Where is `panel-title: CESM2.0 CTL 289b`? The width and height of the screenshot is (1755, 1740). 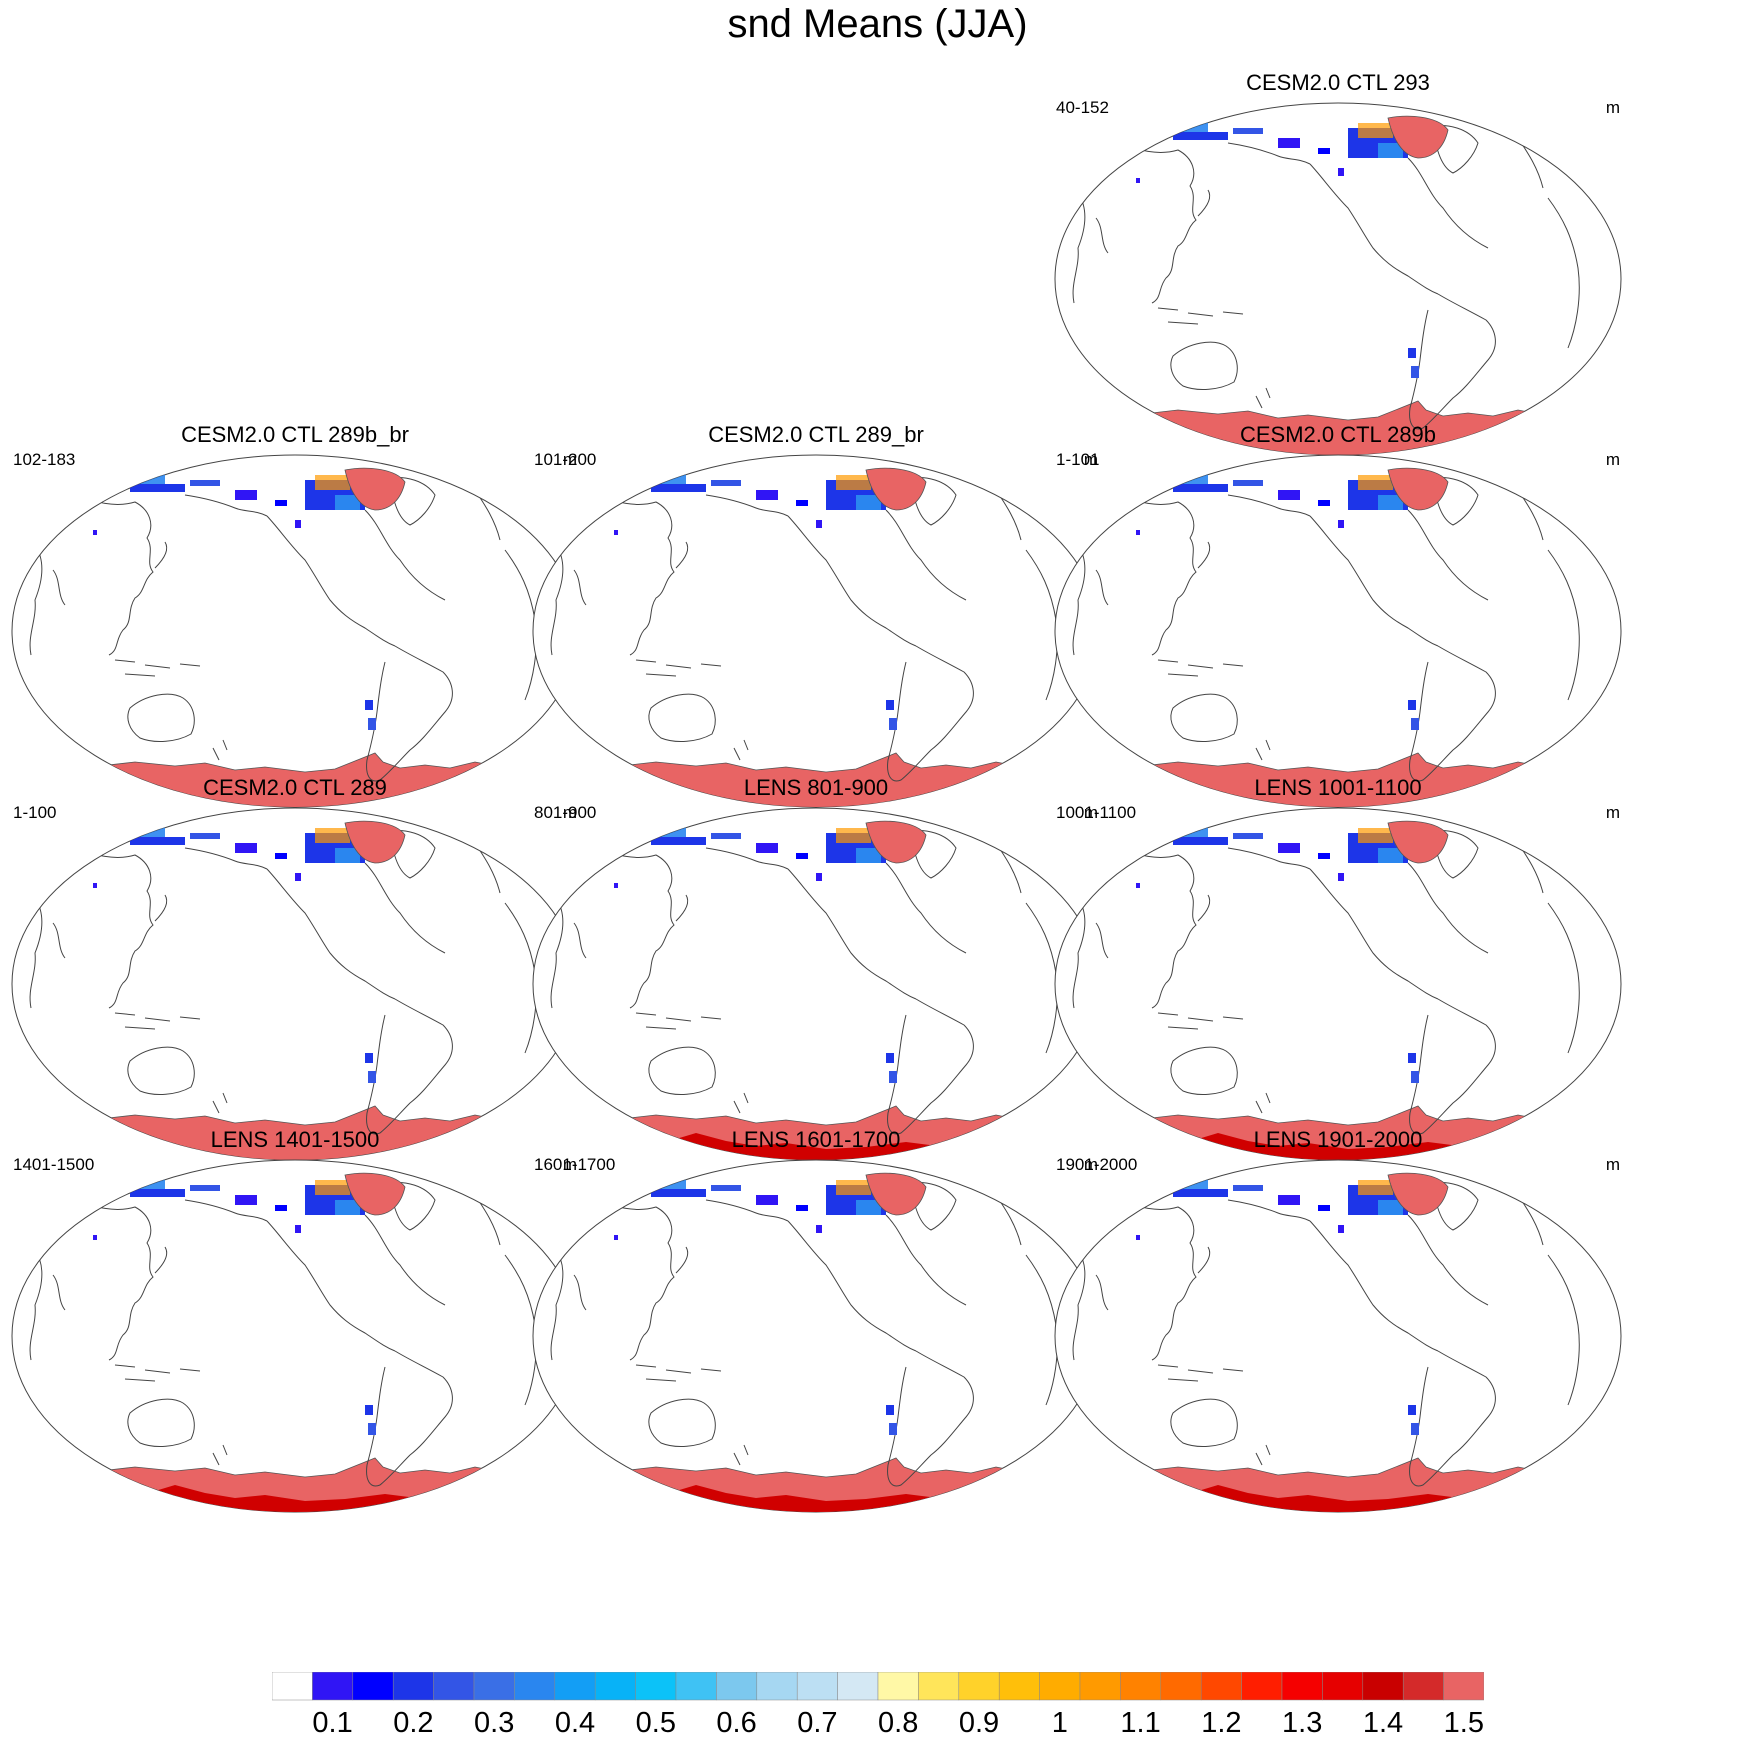 panel-title: CESM2.0 CTL 289b is located at coordinates (1338, 434).